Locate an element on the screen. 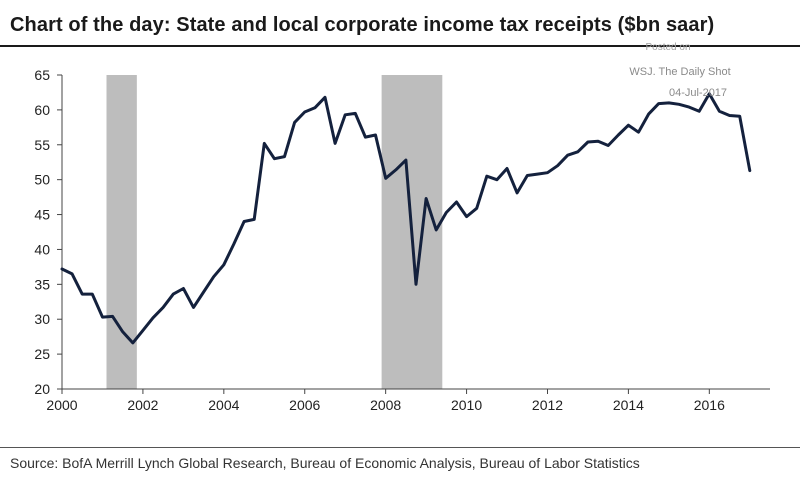  y-tick-label: 50 is located at coordinates (42, 180).